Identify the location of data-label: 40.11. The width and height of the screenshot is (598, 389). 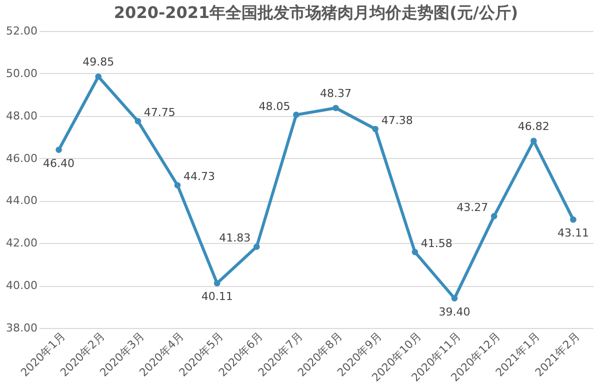
(217, 297).